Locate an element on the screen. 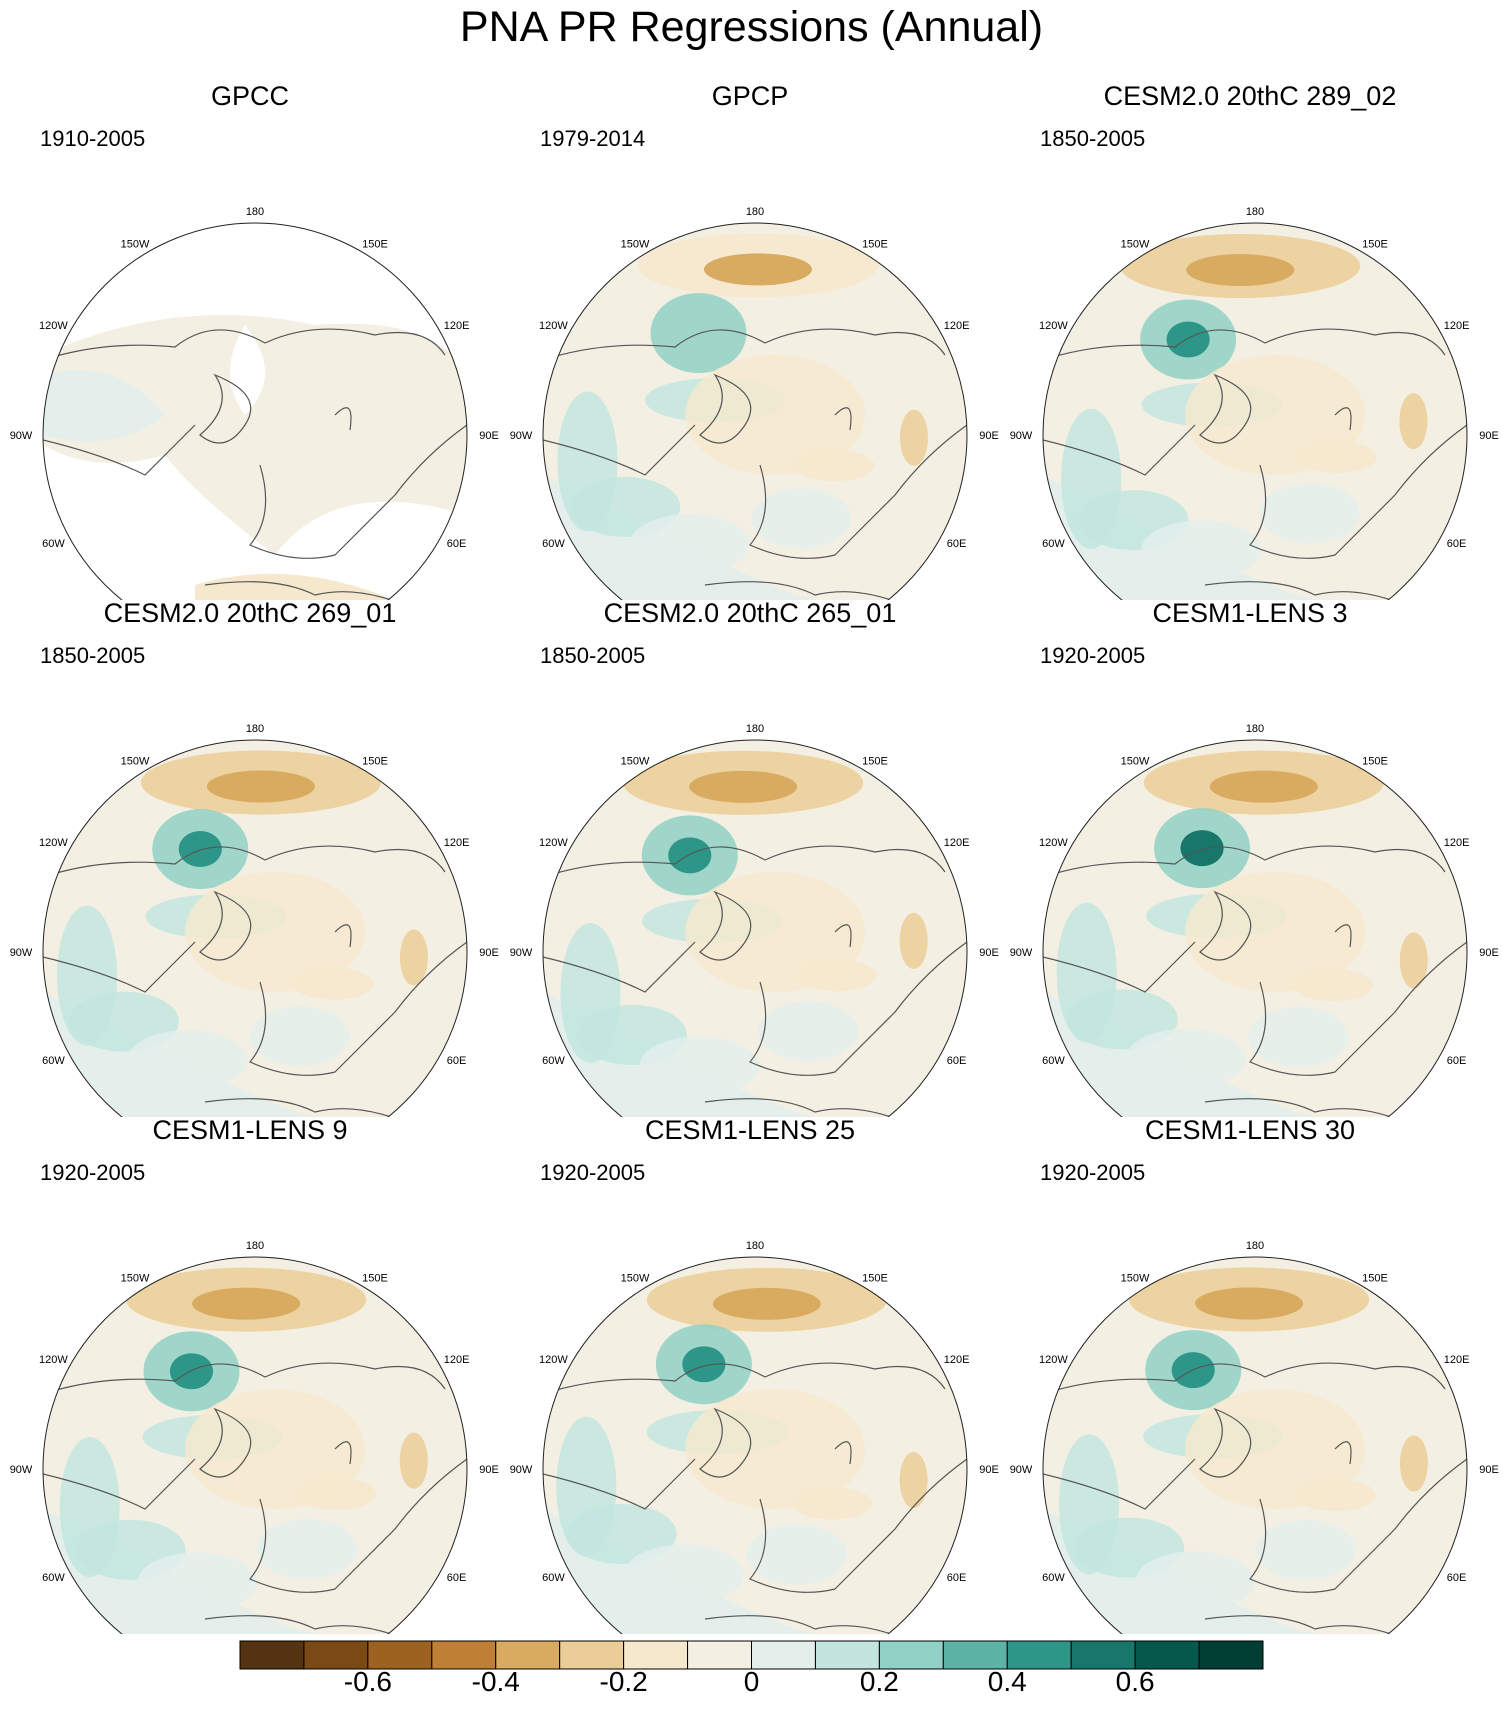 The width and height of the screenshot is (1503, 1709). colorbar-swatch is located at coordinates (1231, 1655).